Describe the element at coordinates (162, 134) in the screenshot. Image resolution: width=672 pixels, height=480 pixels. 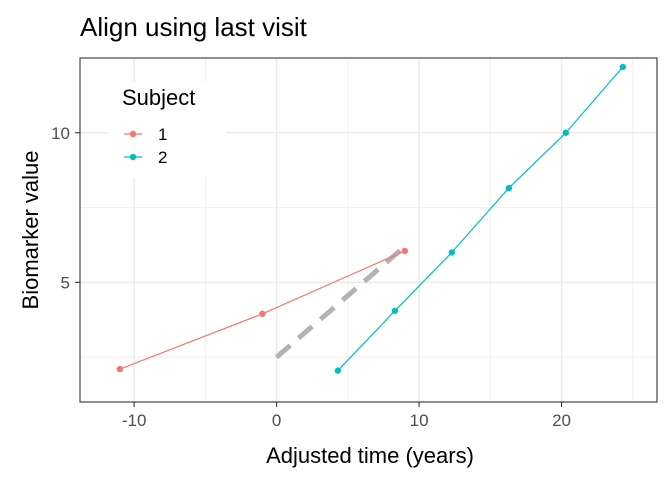
I see `legend-label: 1` at that location.